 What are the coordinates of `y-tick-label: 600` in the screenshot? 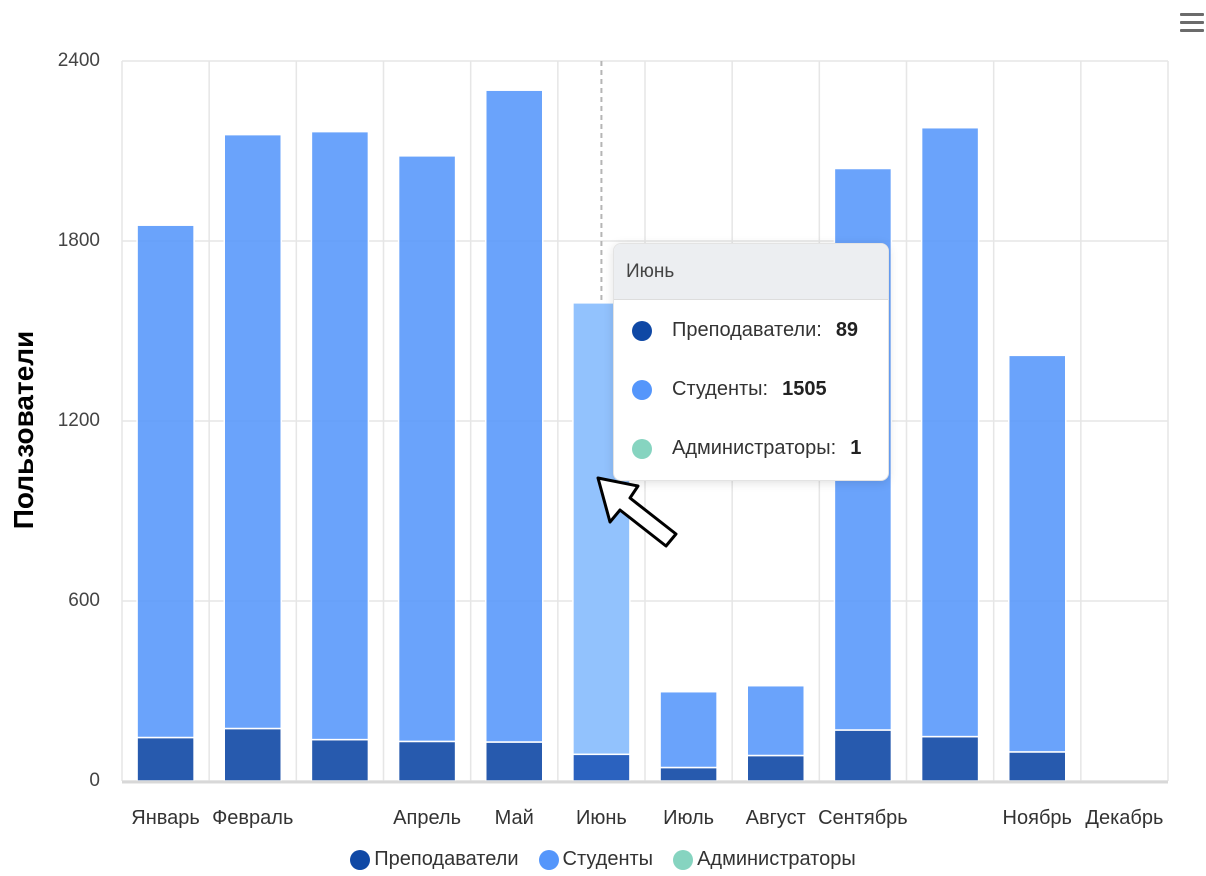 It's located at (84, 600).